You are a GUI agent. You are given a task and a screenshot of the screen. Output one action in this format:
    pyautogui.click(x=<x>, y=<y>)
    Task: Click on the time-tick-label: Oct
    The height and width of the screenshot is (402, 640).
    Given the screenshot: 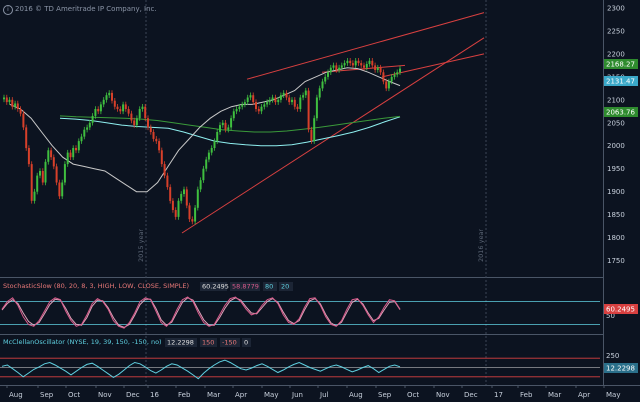 What is the action you would take?
    pyautogui.click(x=74, y=395)
    